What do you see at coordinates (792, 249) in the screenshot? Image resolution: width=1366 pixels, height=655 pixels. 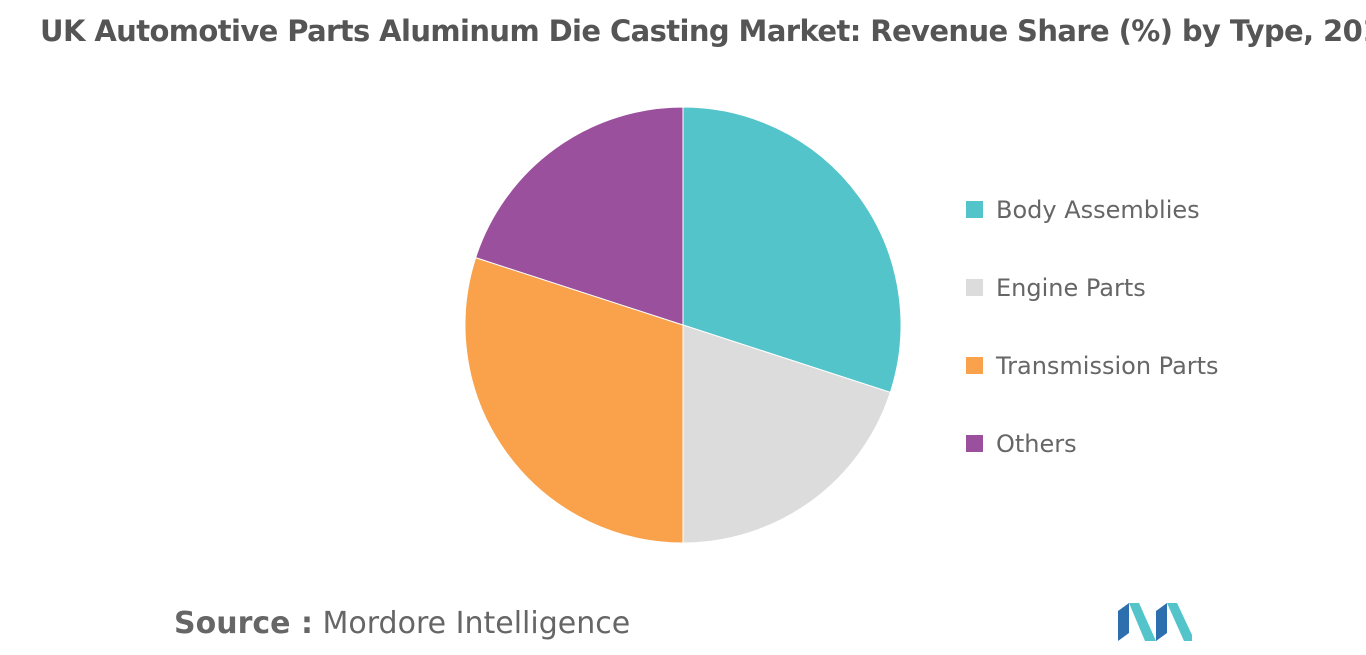 I see `pie-slice-body-assemblies` at bounding box center [792, 249].